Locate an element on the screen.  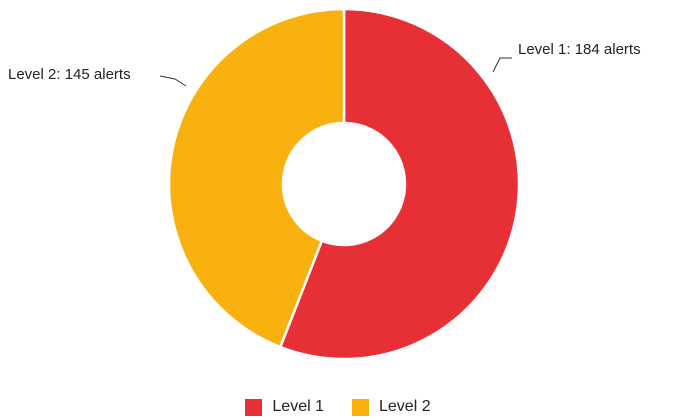
legend-item-level-1: Level 1 is located at coordinates (284, 407).